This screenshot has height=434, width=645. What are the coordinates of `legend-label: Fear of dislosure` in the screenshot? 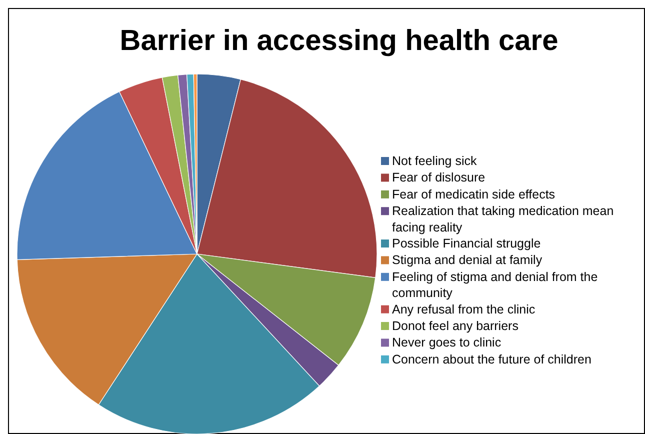 It's located at (439, 177).